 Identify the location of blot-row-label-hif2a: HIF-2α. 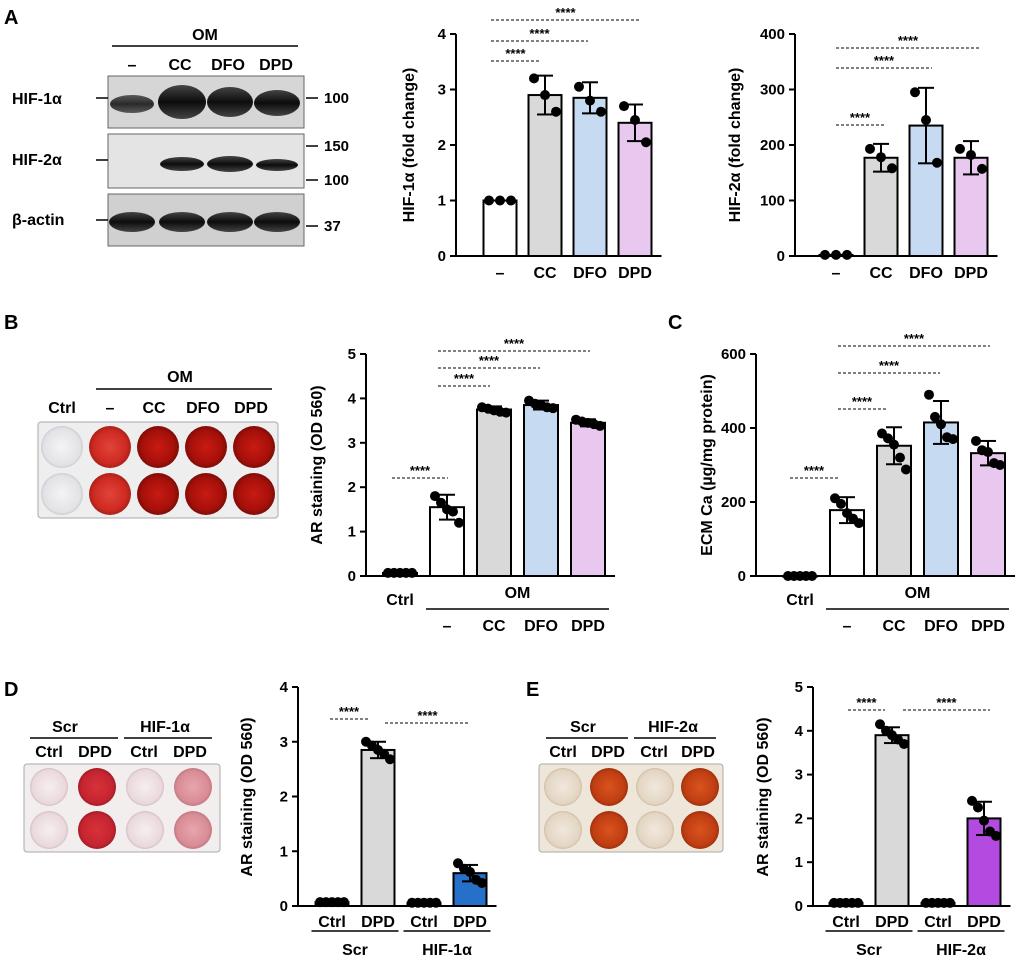
(37, 160).